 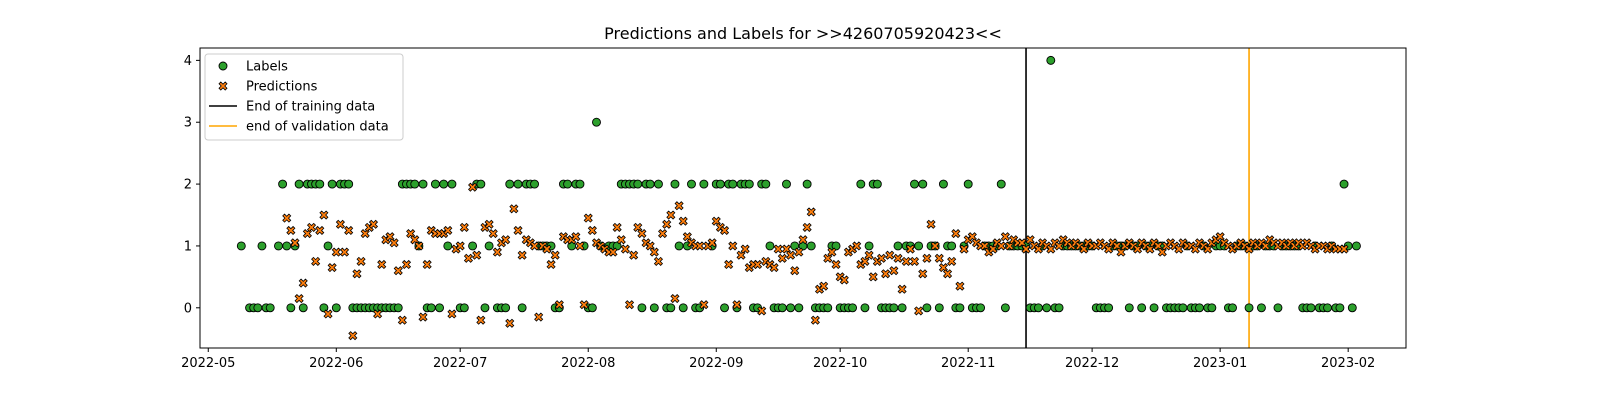 I want to click on y-axis: 0 1 2 3 4, so click(x=192, y=185).